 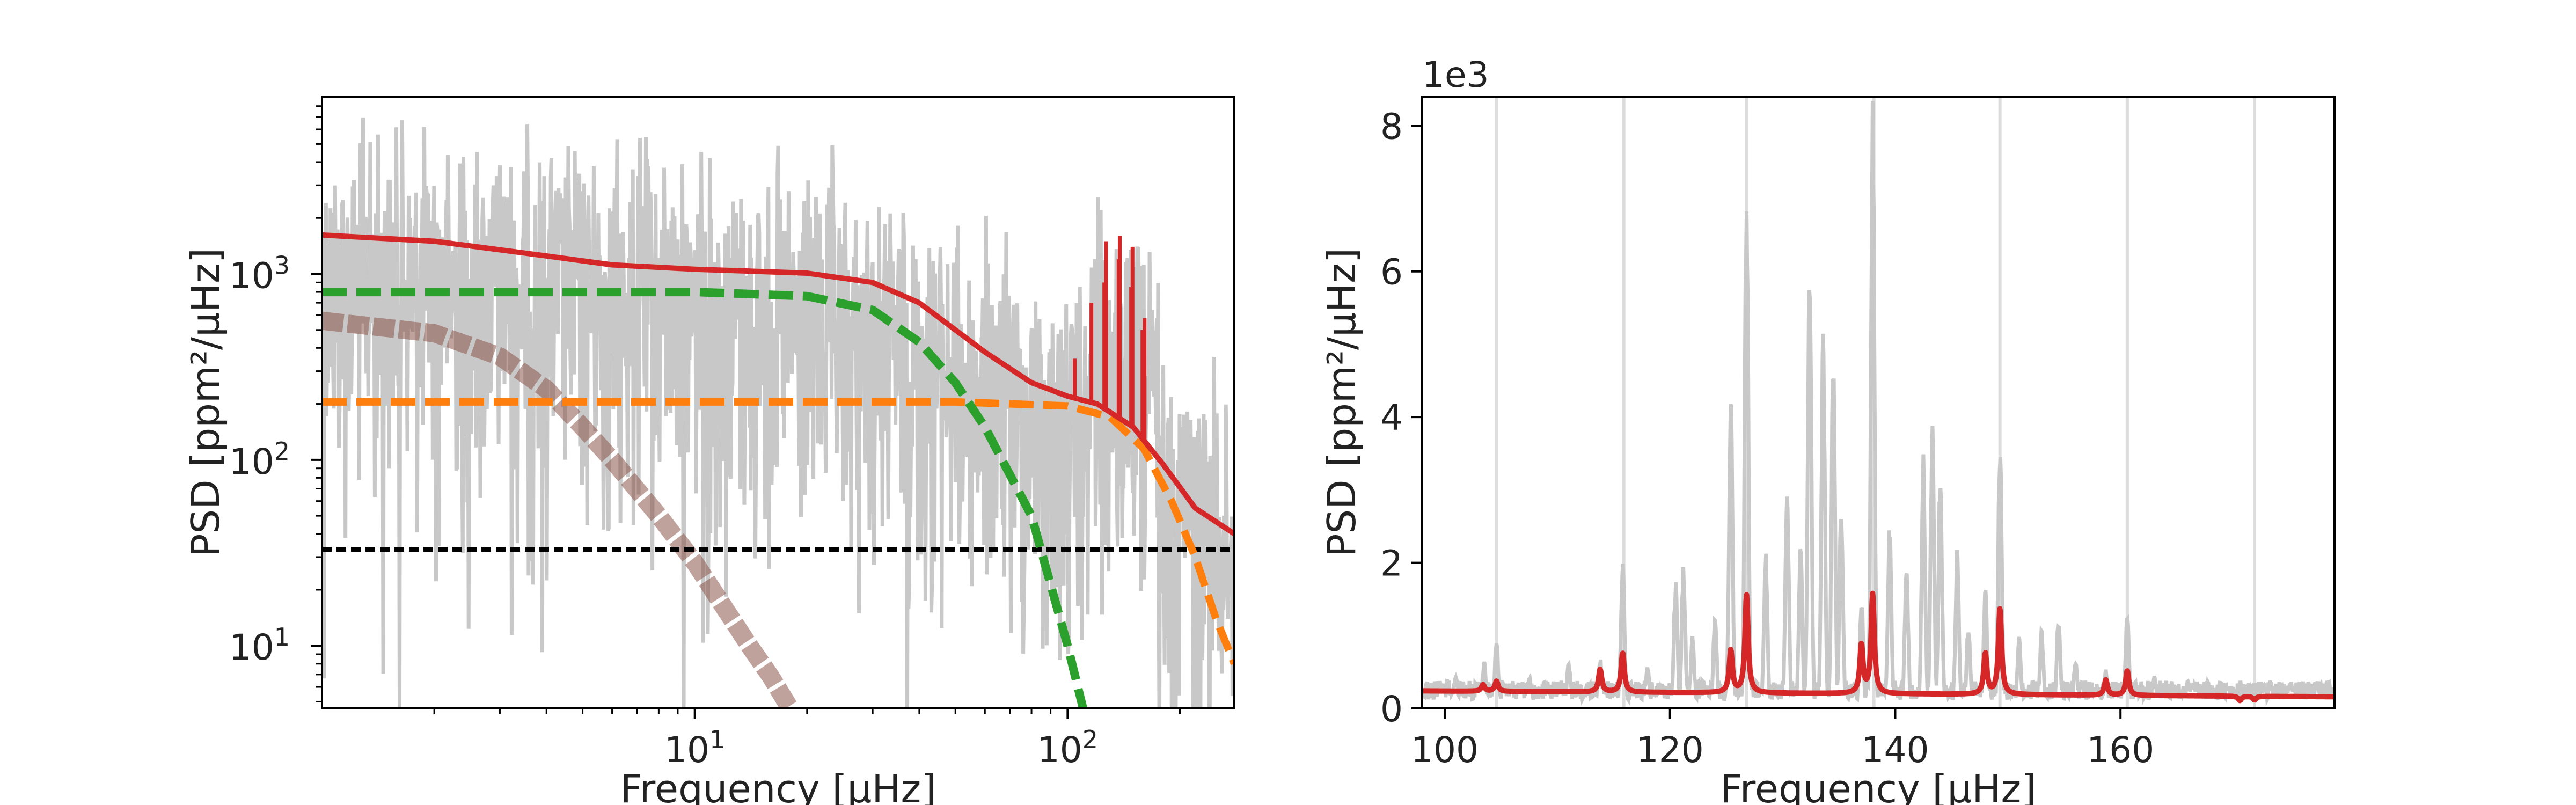 What do you see at coordinates (1391, 563) in the screenshot?
I see `y-tick-label: 2` at bounding box center [1391, 563].